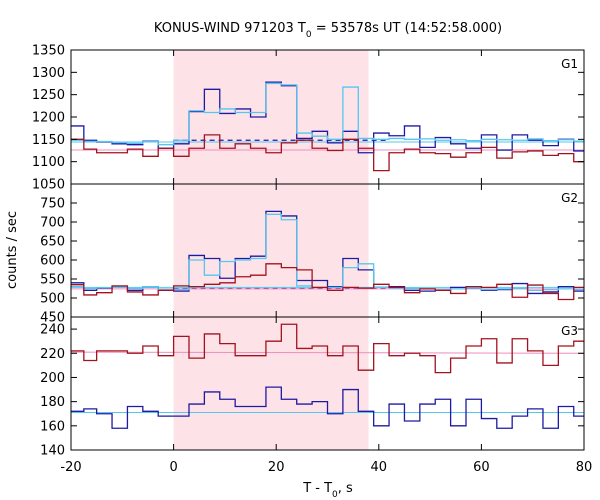  I want to click on panel-label-g1: G1, so click(569, 64).